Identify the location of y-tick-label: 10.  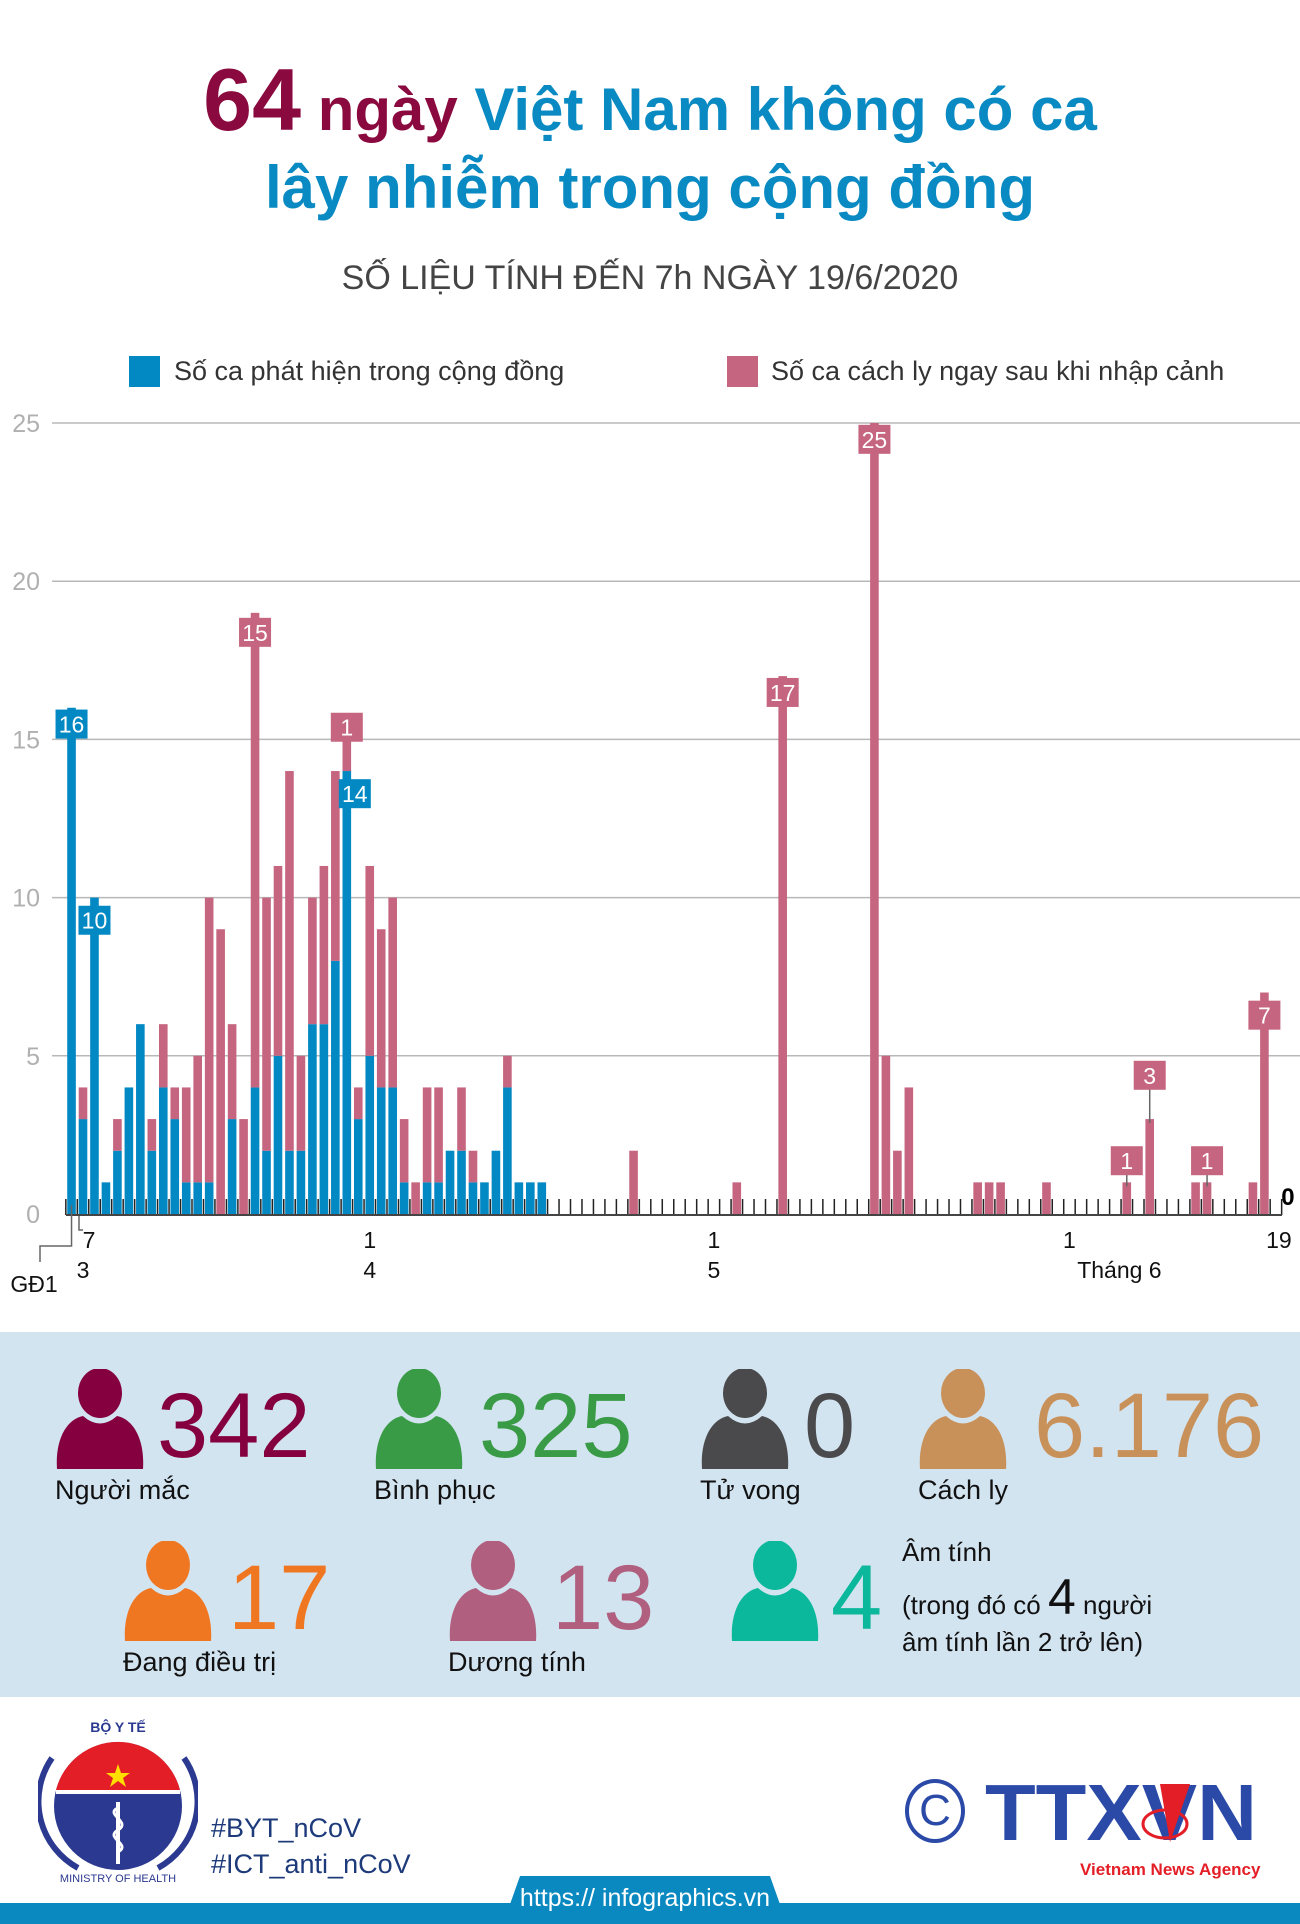
(26, 899).